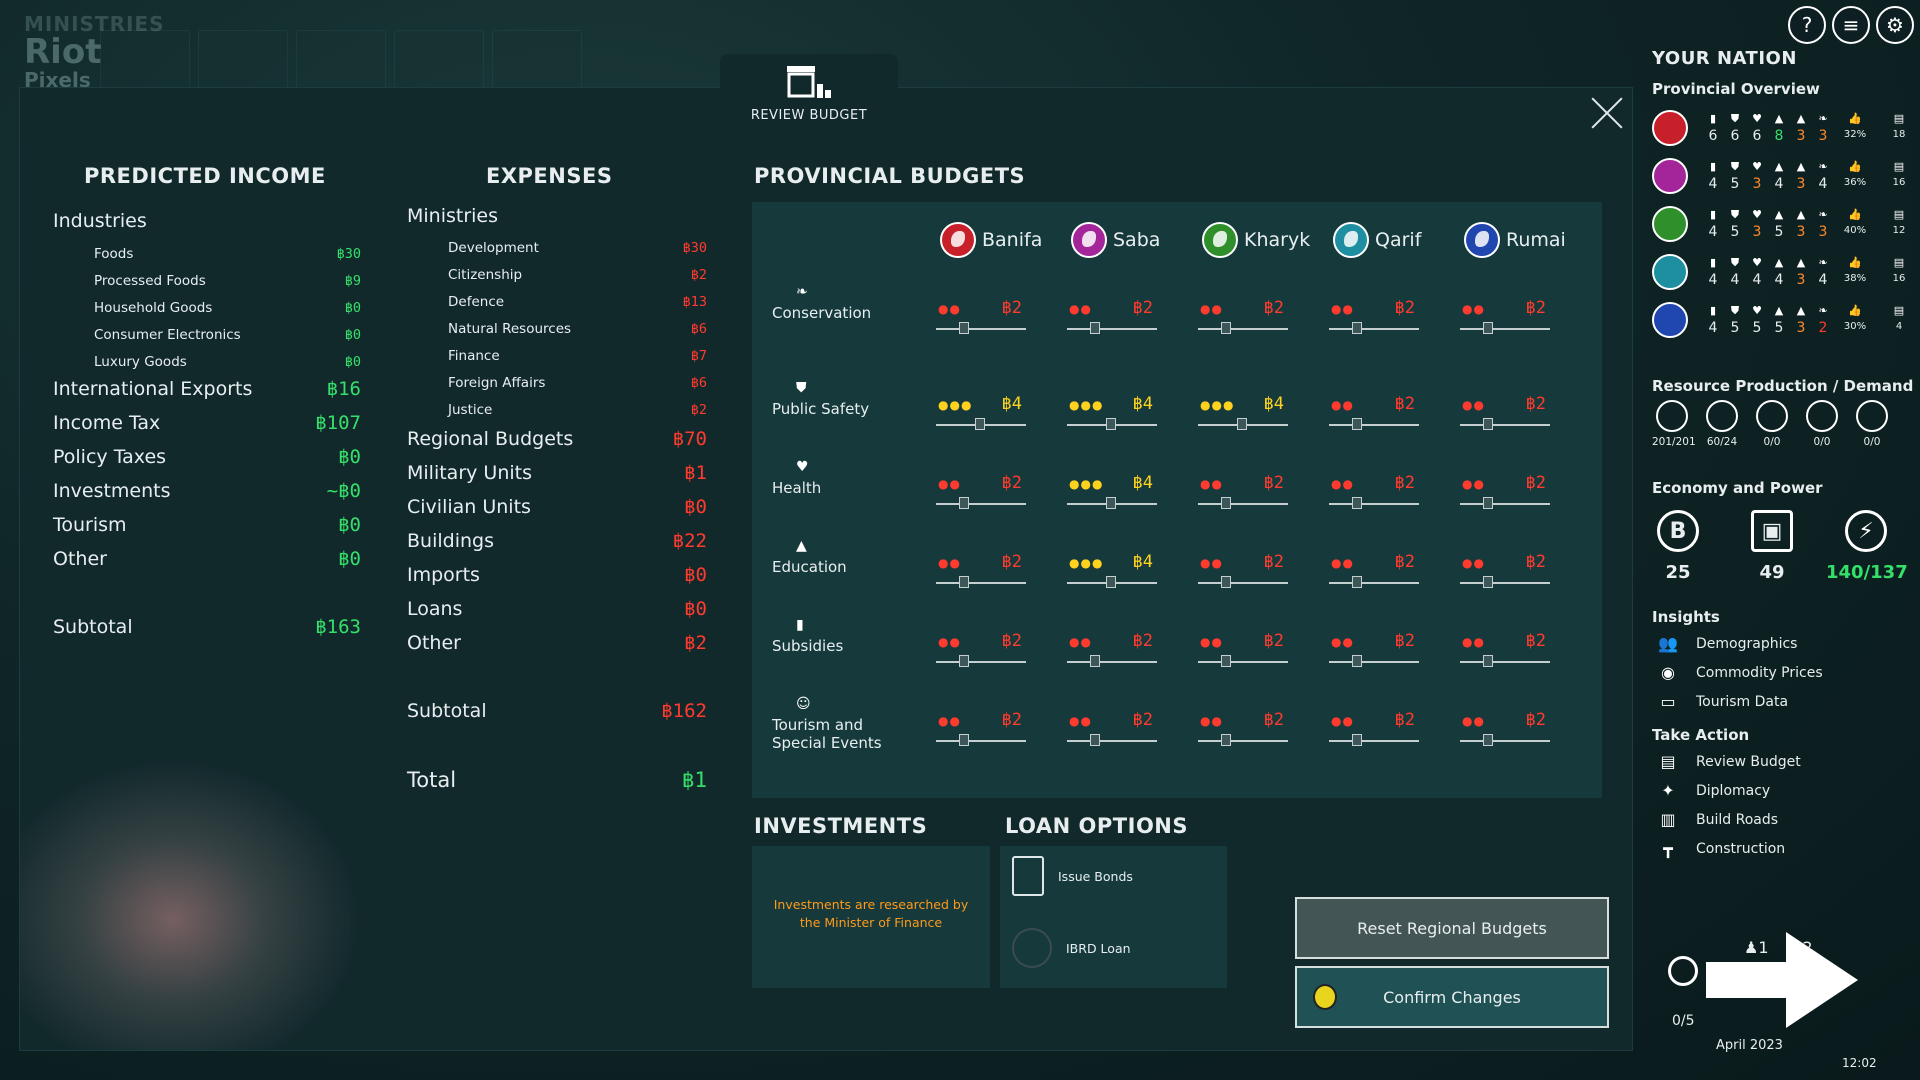  I want to click on province-header: Rumai, so click(1515, 240).